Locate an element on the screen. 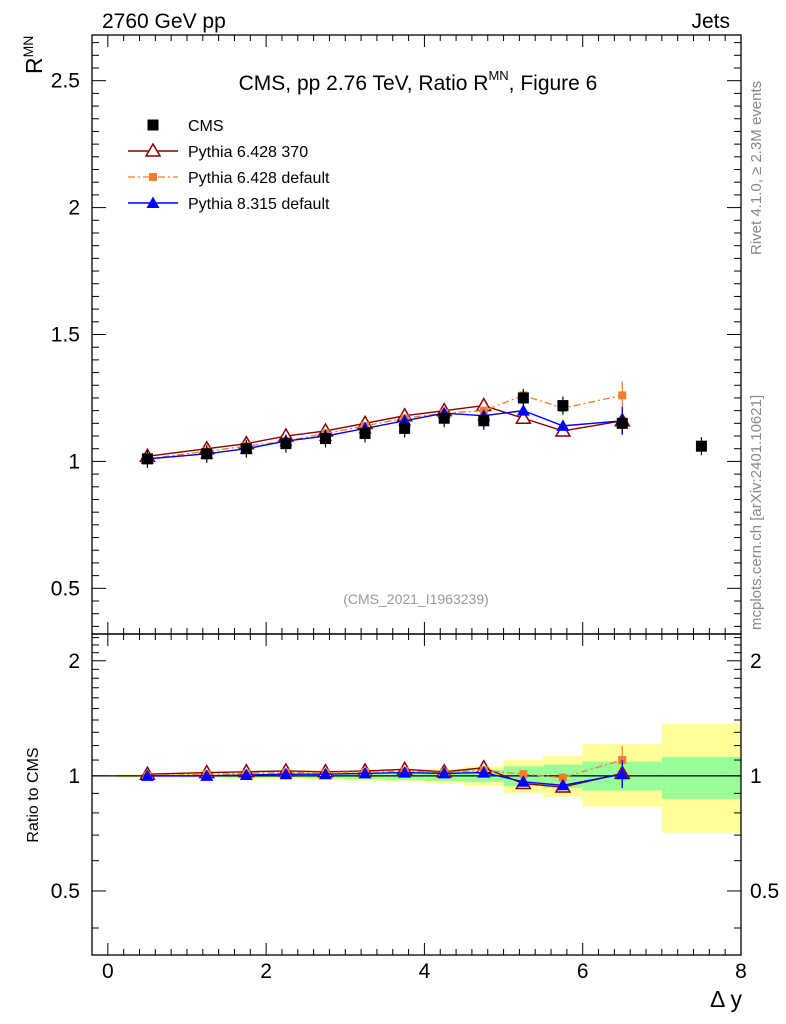 This screenshot has width=786, height=1024. main-ylabel-sup: MN is located at coordinates (28, 47).